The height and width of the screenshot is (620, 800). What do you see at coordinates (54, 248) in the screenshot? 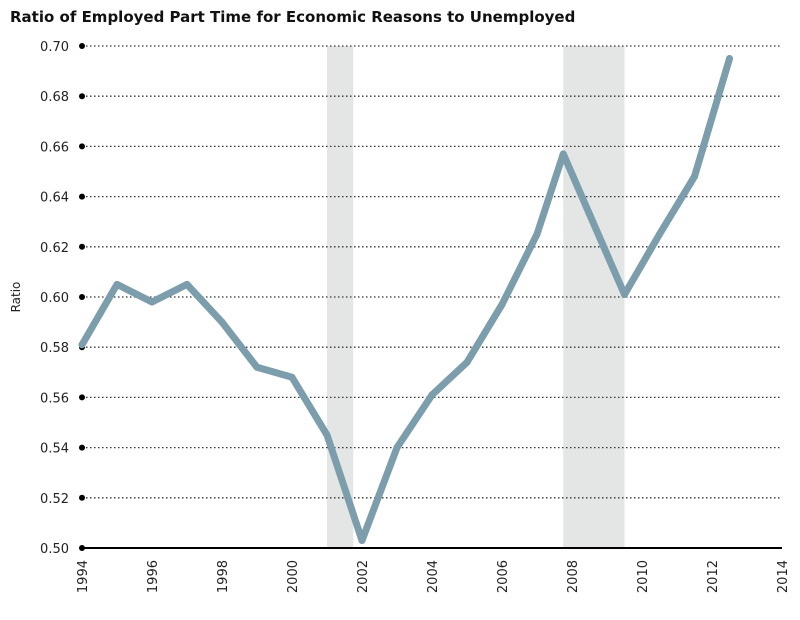
I see `y-tick-label: 0.62` at bounding box center [54, 248].